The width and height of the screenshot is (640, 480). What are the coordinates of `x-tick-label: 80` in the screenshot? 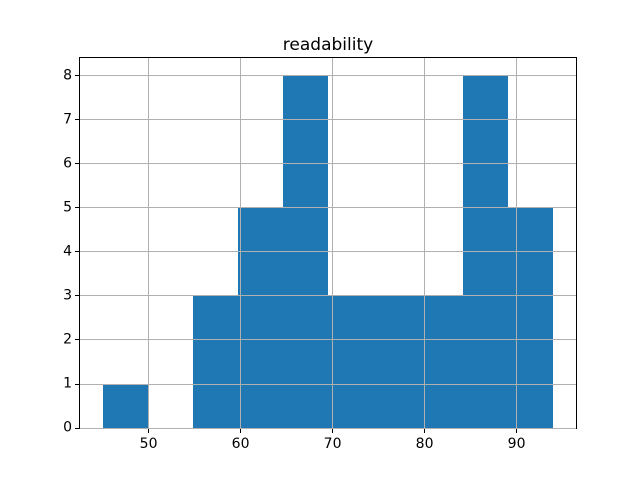 It's located at (424, 444).